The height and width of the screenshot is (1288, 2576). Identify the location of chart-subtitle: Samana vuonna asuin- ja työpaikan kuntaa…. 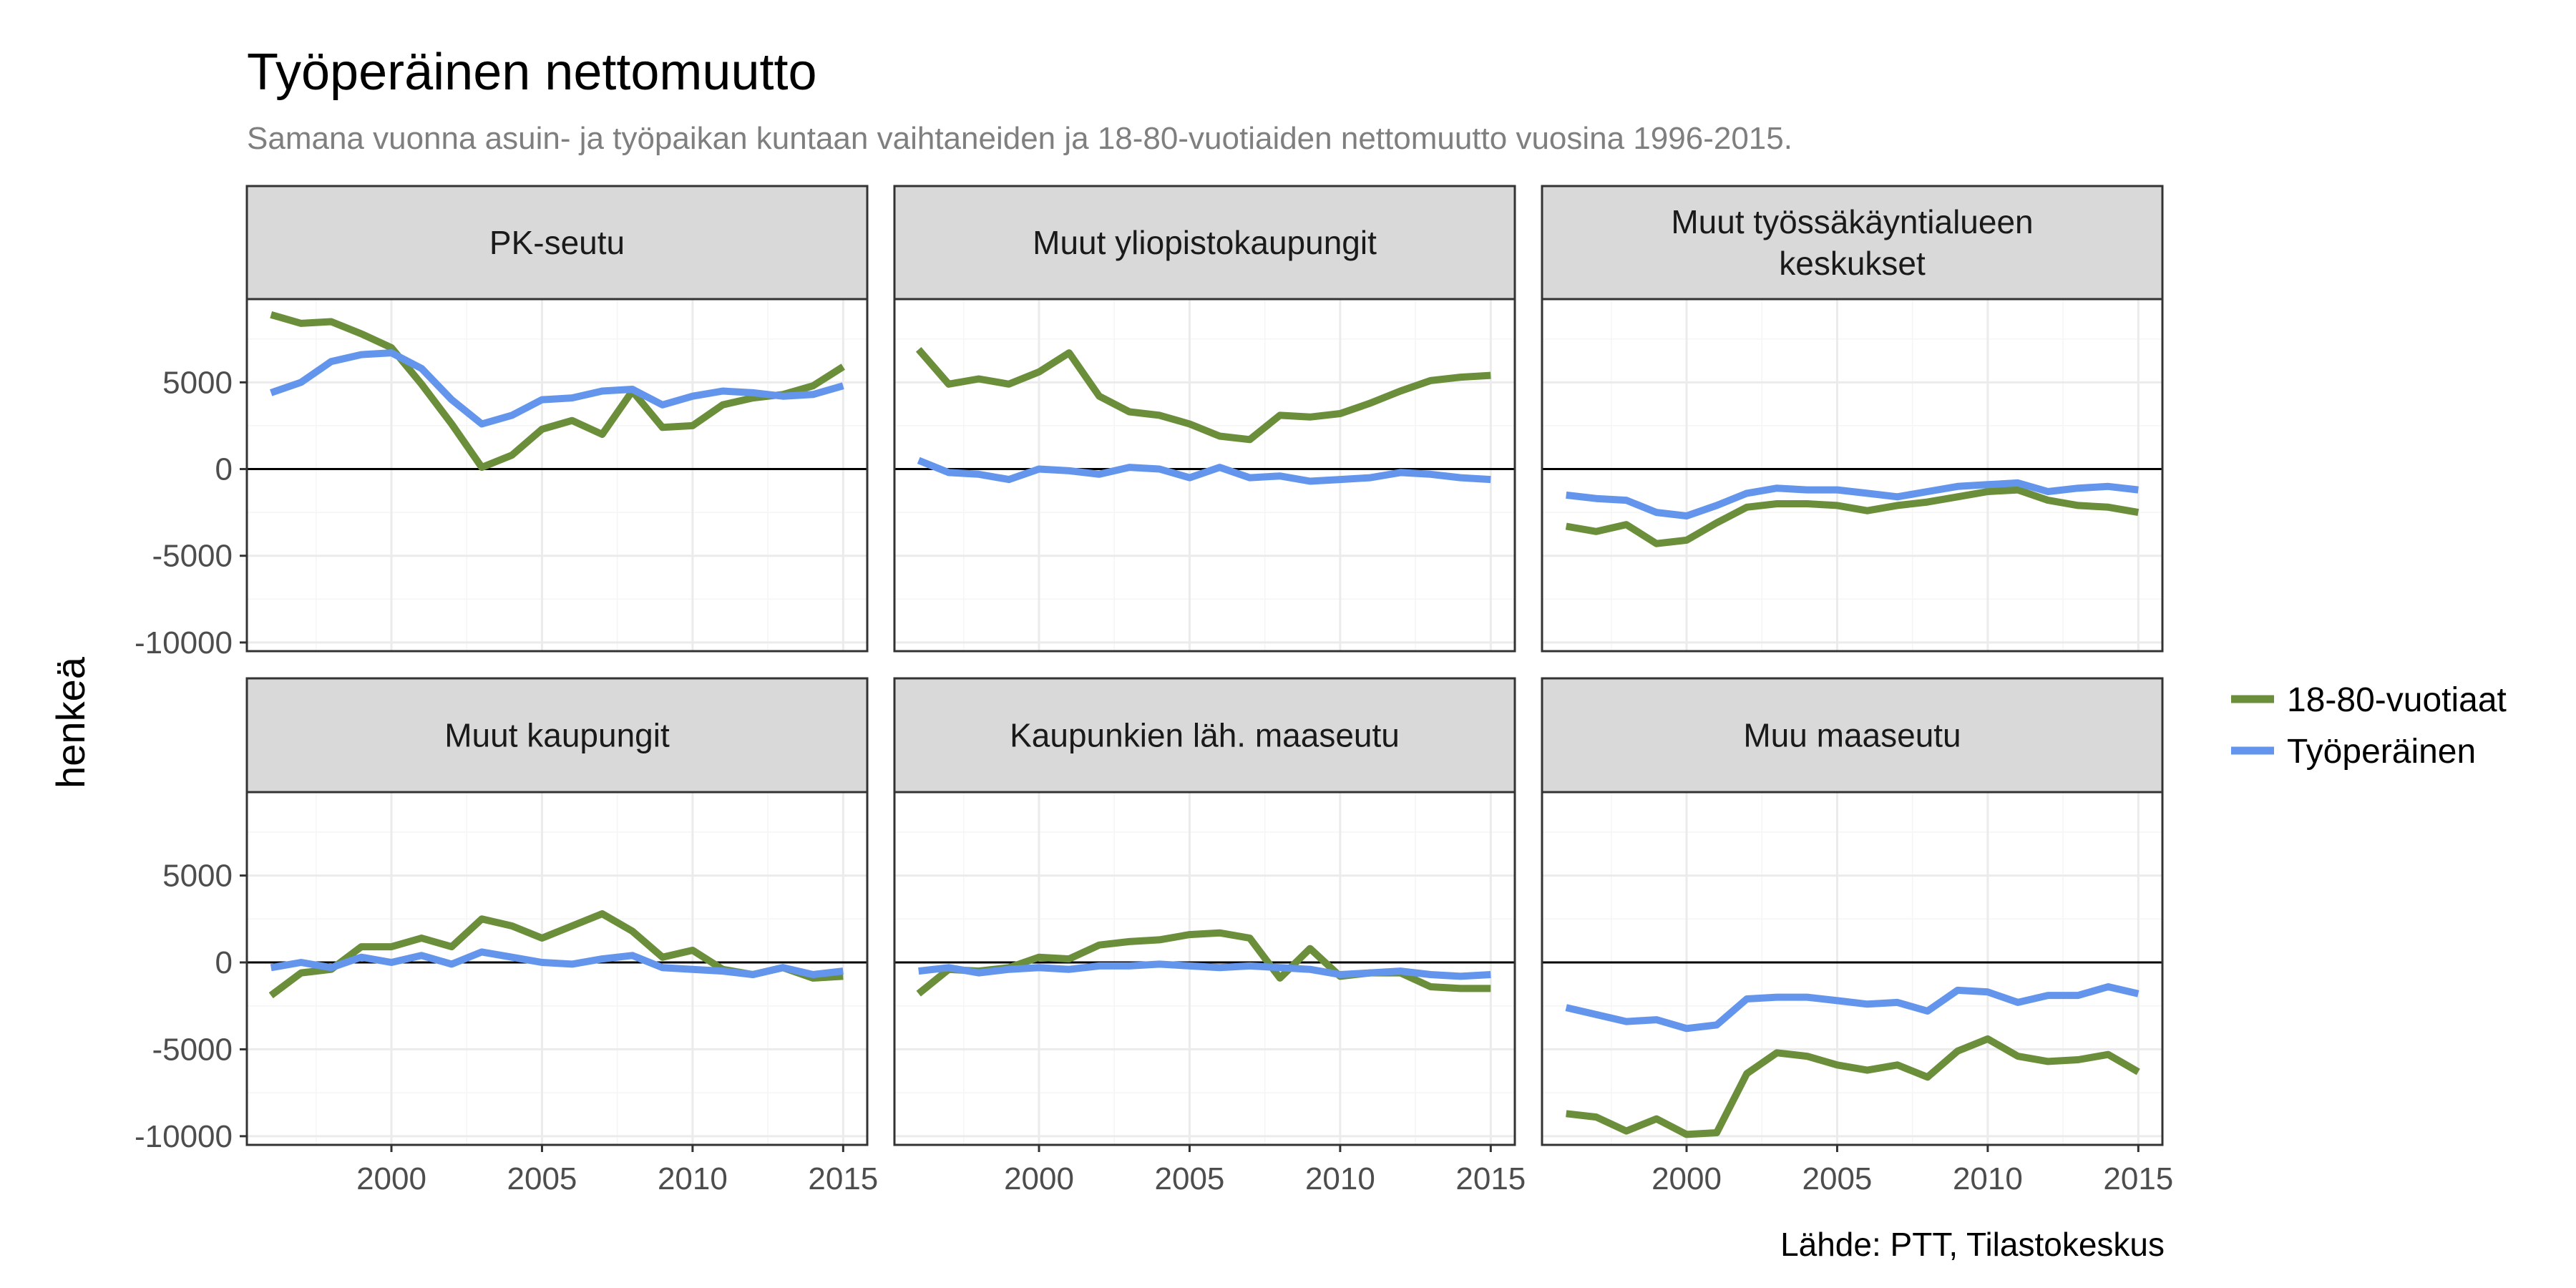
(1019, 138).